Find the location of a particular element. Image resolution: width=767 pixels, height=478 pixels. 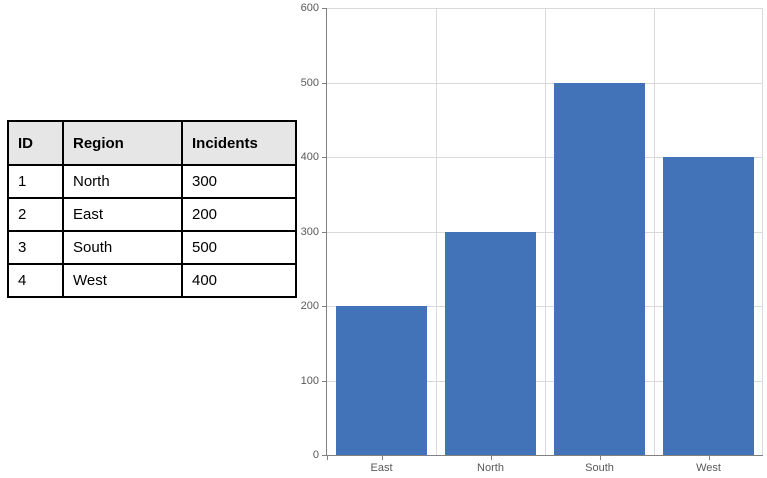

col-header-id: ID is located at coordinates (35, 143).